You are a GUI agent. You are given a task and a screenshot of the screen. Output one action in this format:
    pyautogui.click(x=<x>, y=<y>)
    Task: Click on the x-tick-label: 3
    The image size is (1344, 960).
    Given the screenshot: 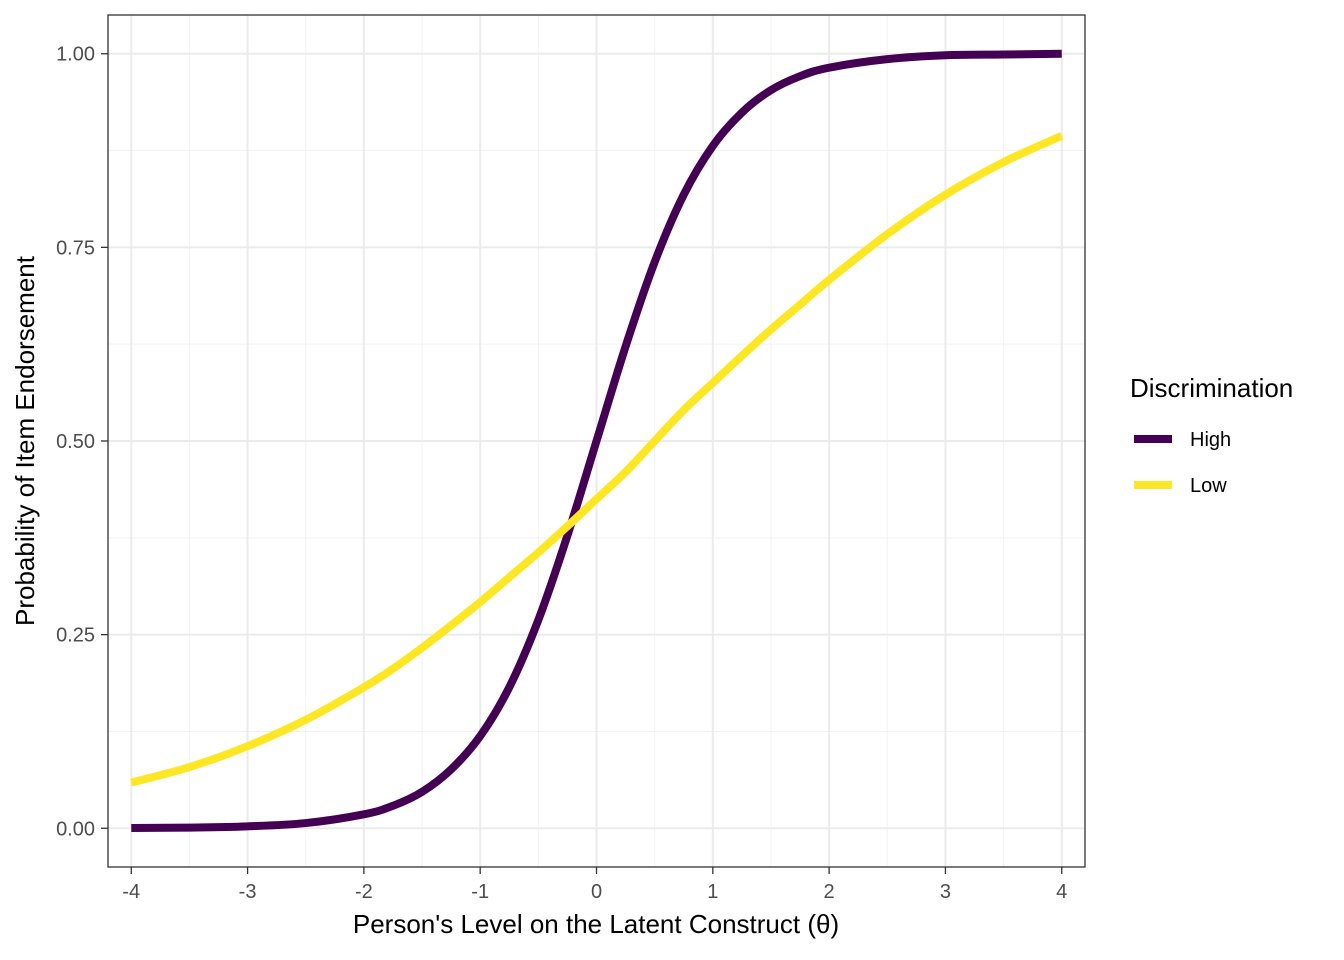 What is the action you would take?
    pyautogui.click(x=945, y=892)
    